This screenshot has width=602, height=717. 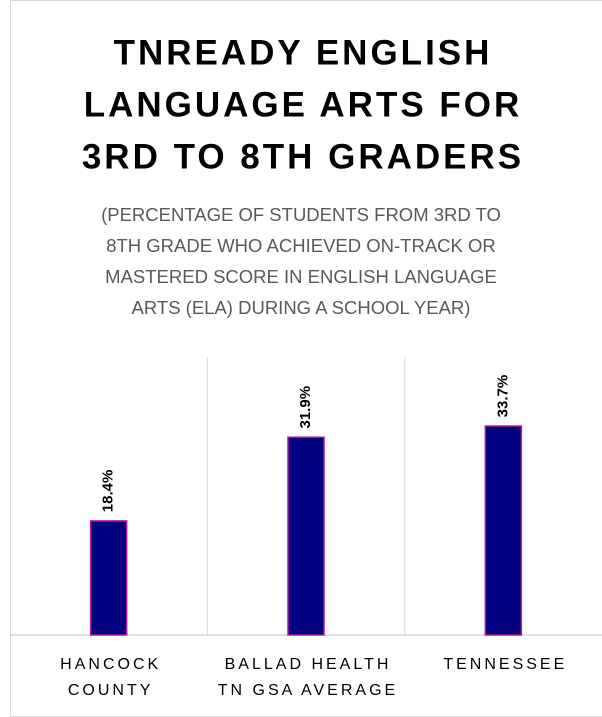 I want to click on chart-title: LANGUAGE ARTS FOR, so click(x=303, y=104).